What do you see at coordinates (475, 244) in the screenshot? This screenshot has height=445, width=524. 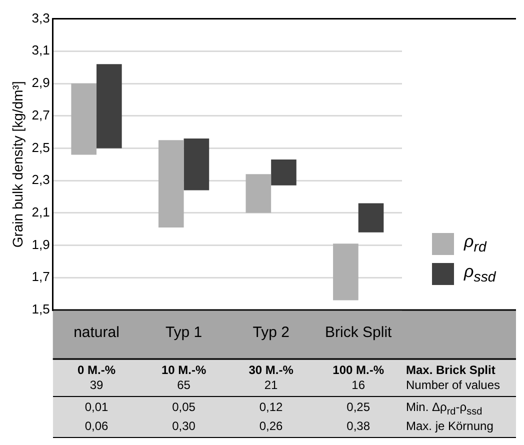 I see `legend-label: ρ$_{rd}$` at bounding box center [475, 244].